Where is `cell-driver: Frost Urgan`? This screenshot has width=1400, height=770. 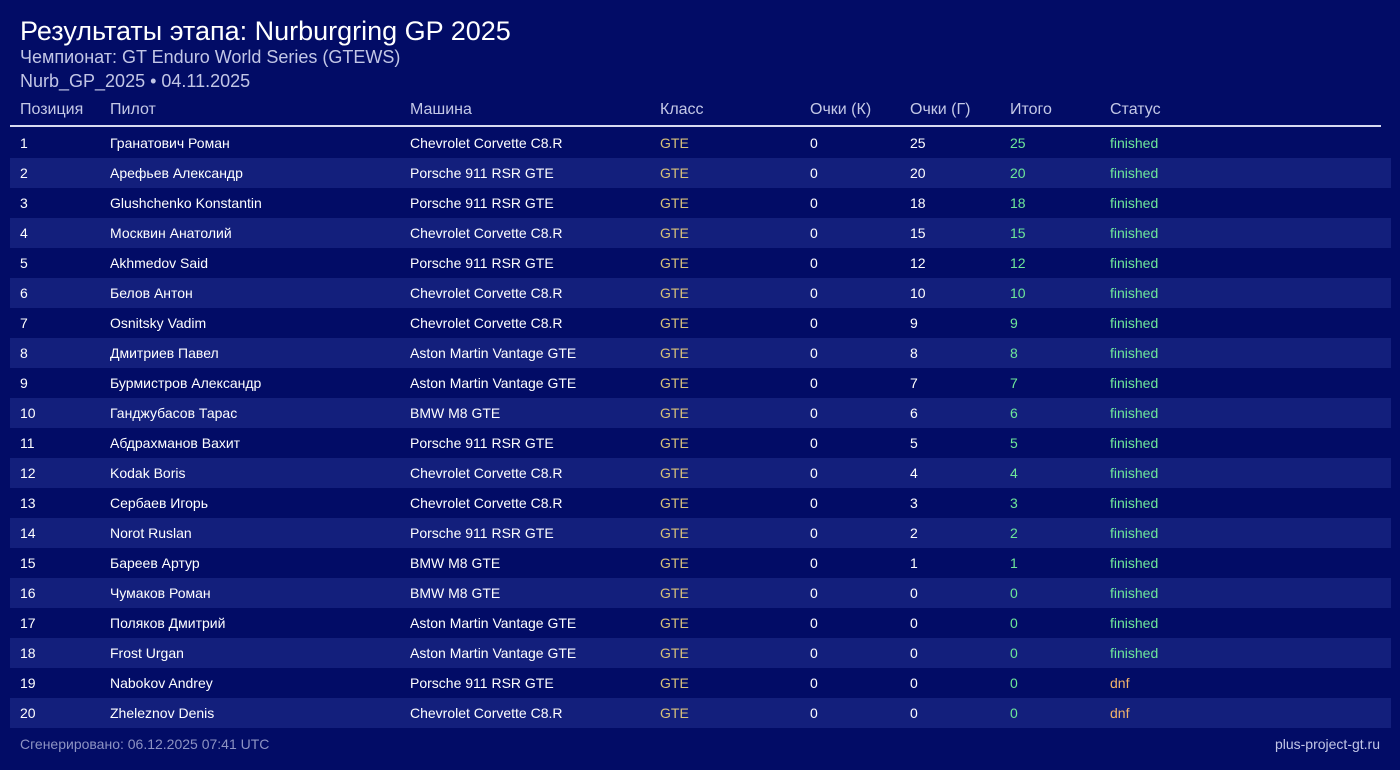
cell-driver: Frost Urgan is located at coordinates (147, 653).